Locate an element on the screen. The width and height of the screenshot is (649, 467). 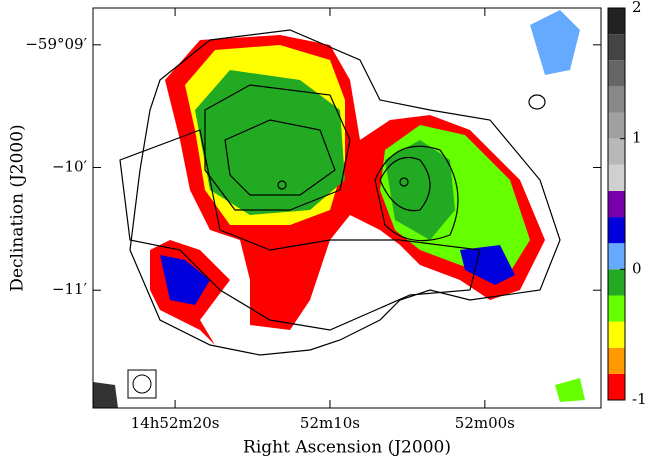
colorbar-tick-label: 0 is located at coordinates (637, 268).